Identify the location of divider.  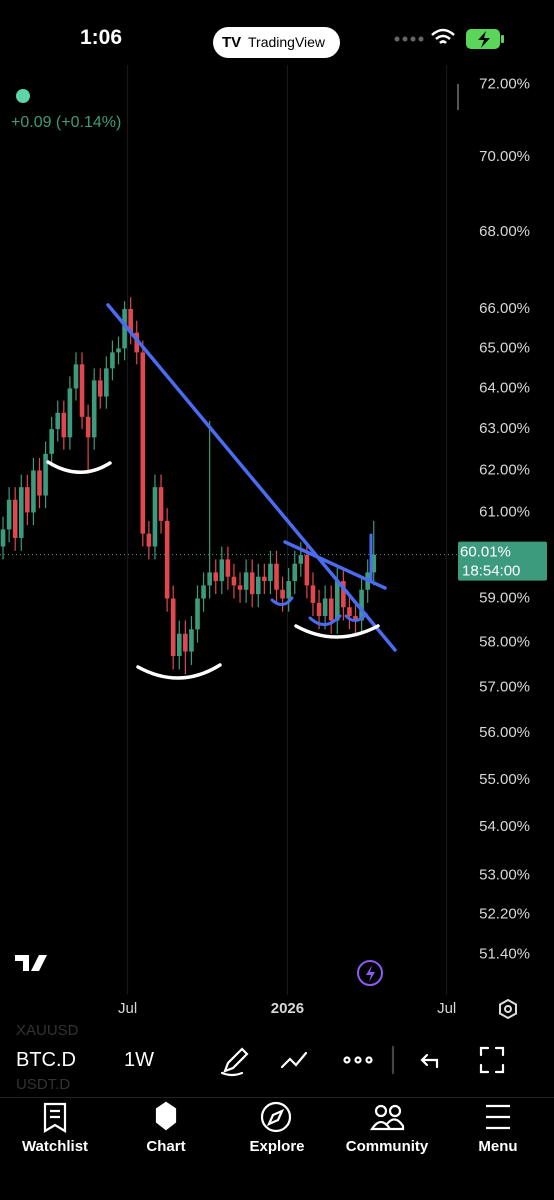
(277, 1097).